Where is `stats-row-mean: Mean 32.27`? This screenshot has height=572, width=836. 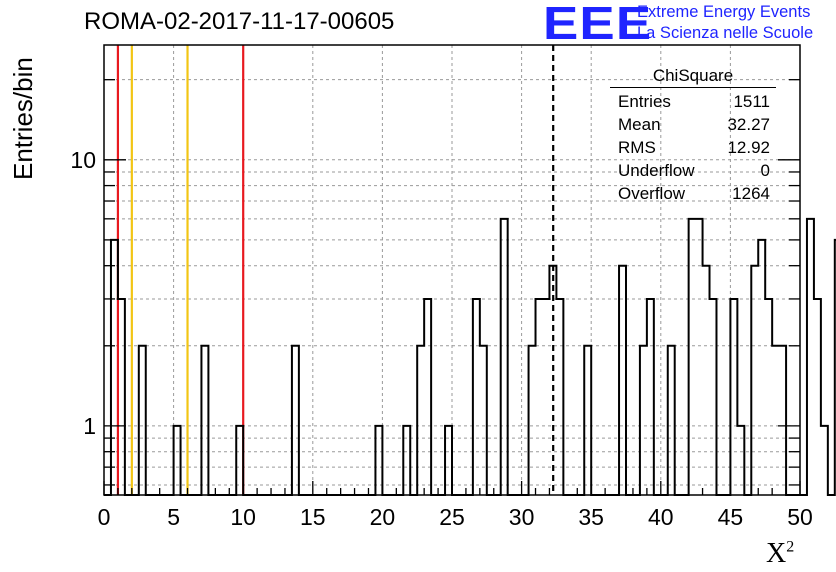 stats-row-mean: Mean 32.27 is located at coordinates (693, 124).